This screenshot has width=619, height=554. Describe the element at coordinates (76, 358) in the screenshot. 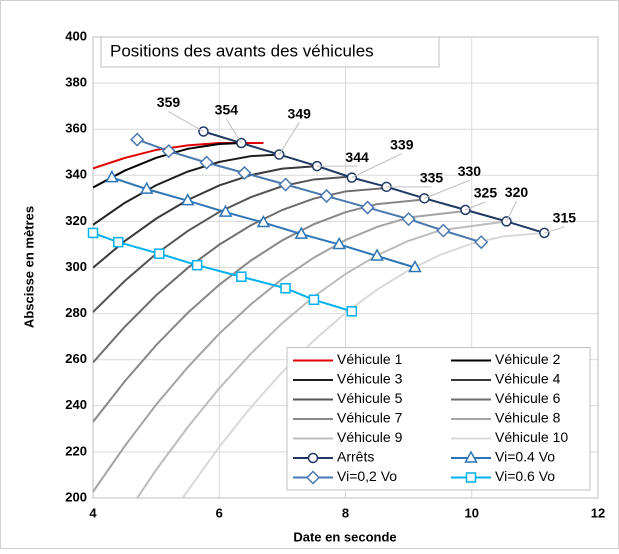

I see `y-tick-label: 260` at that location.